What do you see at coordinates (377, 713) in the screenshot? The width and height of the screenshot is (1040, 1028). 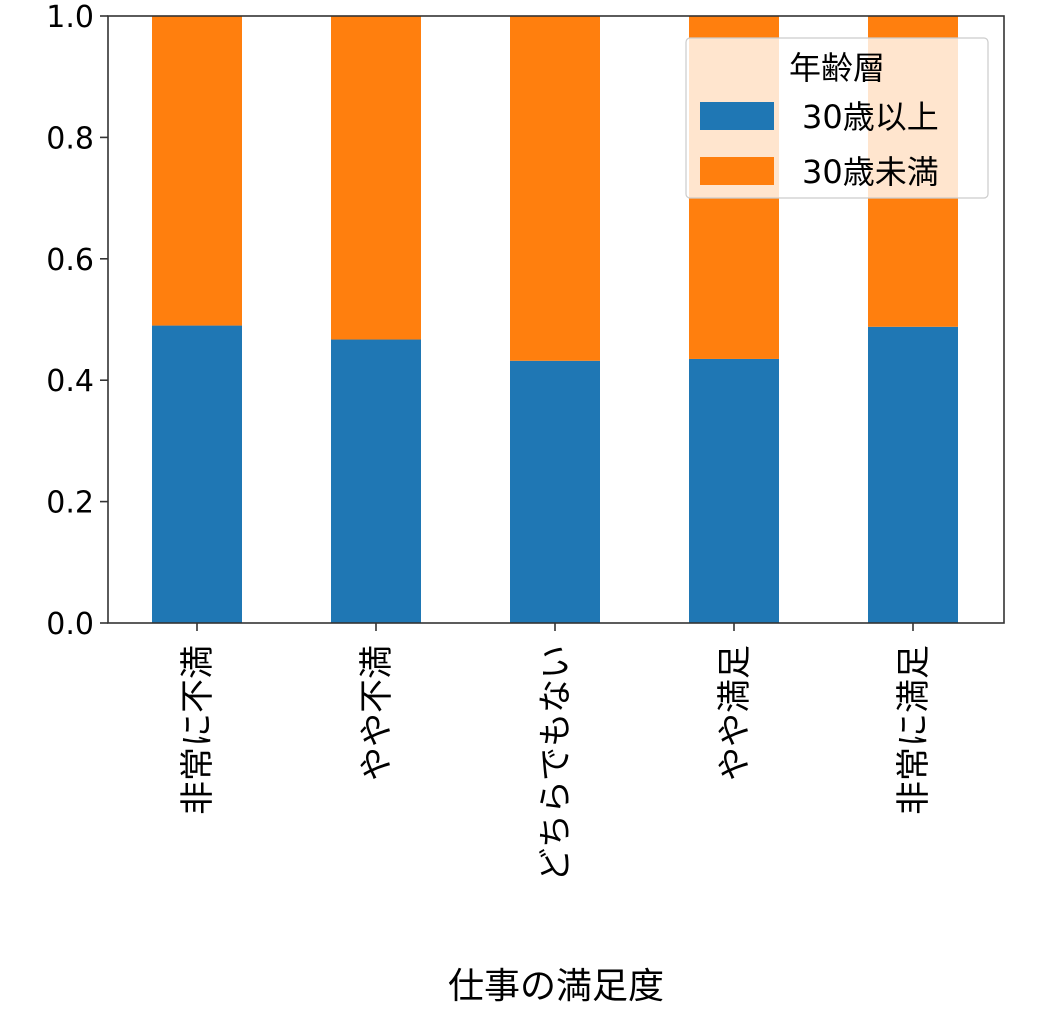 I see `x-tick-label: やや不満` at bounding box center [377, 713].